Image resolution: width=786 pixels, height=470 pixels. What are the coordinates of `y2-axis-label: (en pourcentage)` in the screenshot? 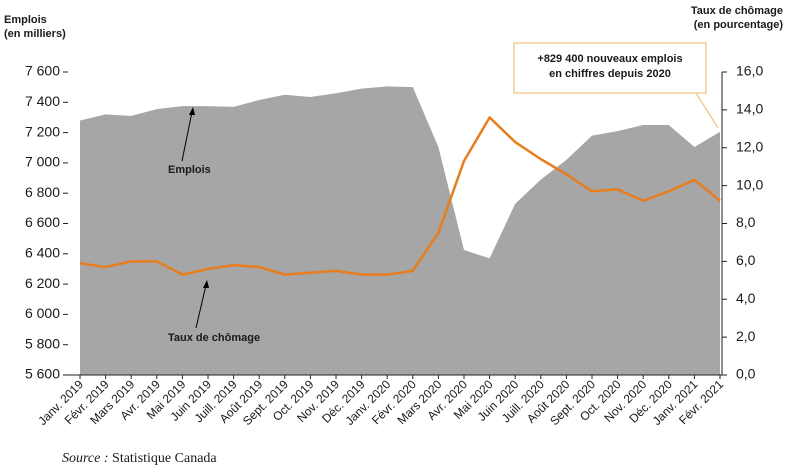 It's located at (739, 25).